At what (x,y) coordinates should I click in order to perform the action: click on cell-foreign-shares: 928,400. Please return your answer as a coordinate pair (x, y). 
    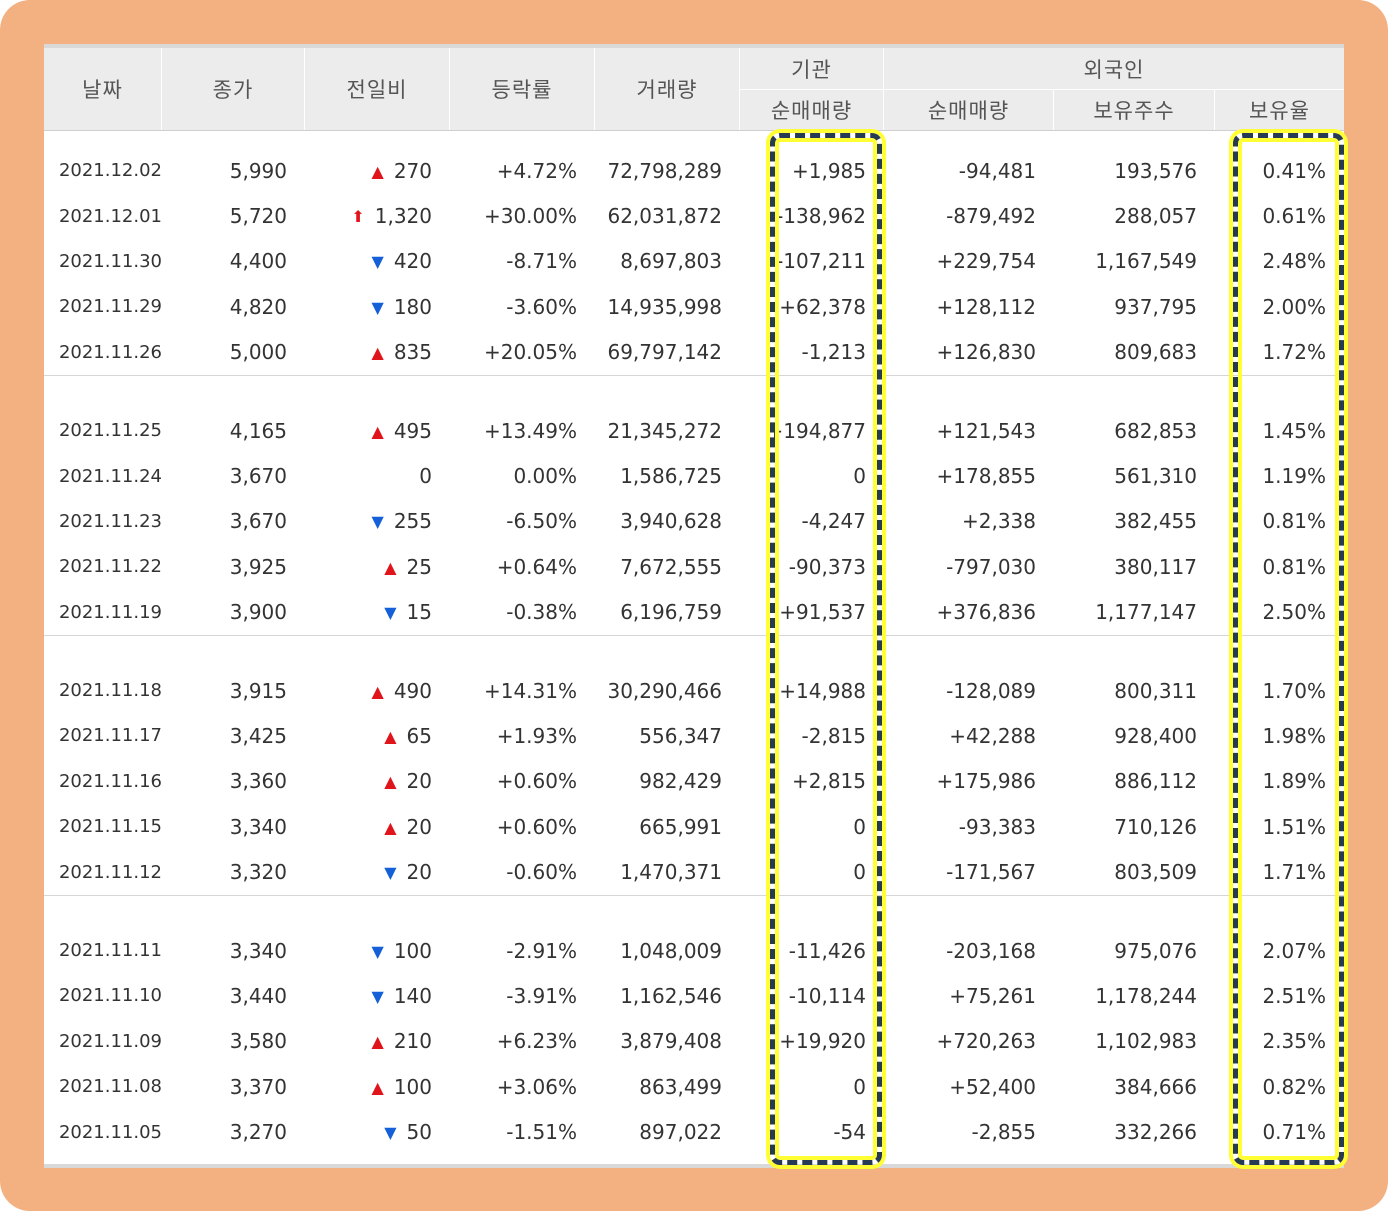
    Looking at the image, I should click on (1155, 735).